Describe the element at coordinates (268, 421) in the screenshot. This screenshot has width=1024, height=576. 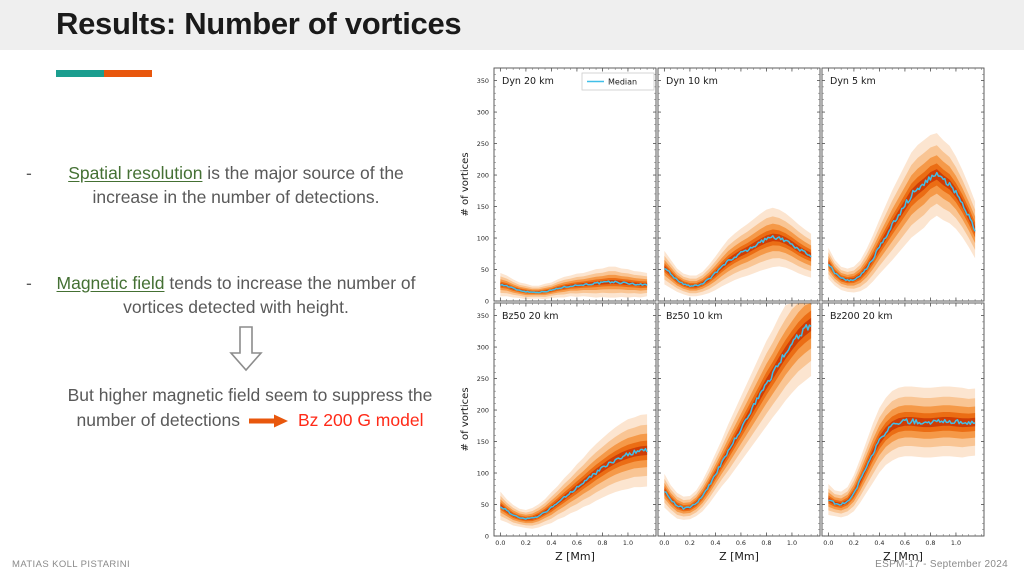
I see `arrow-right-icon` at that location.